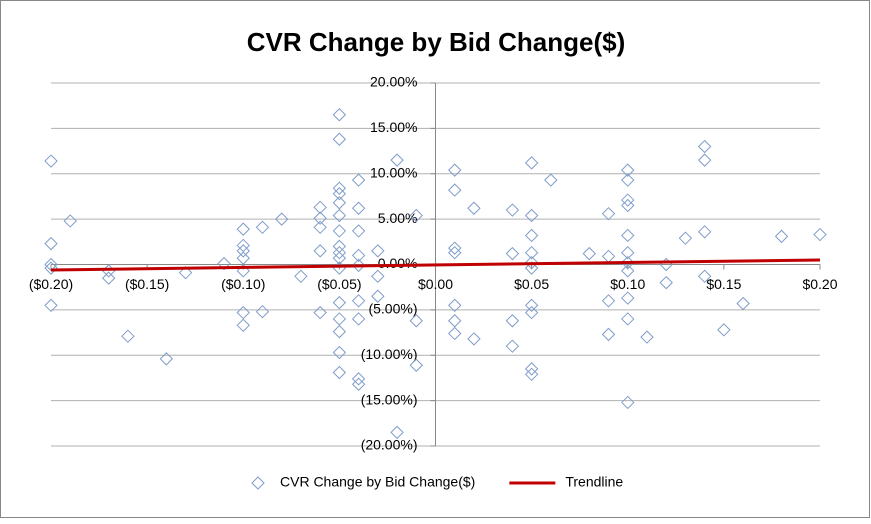  What do you see at coordinates (435, 284) in the screenshot?
I see `x-tick-label: $0.00` at bounding box center [435, 284].